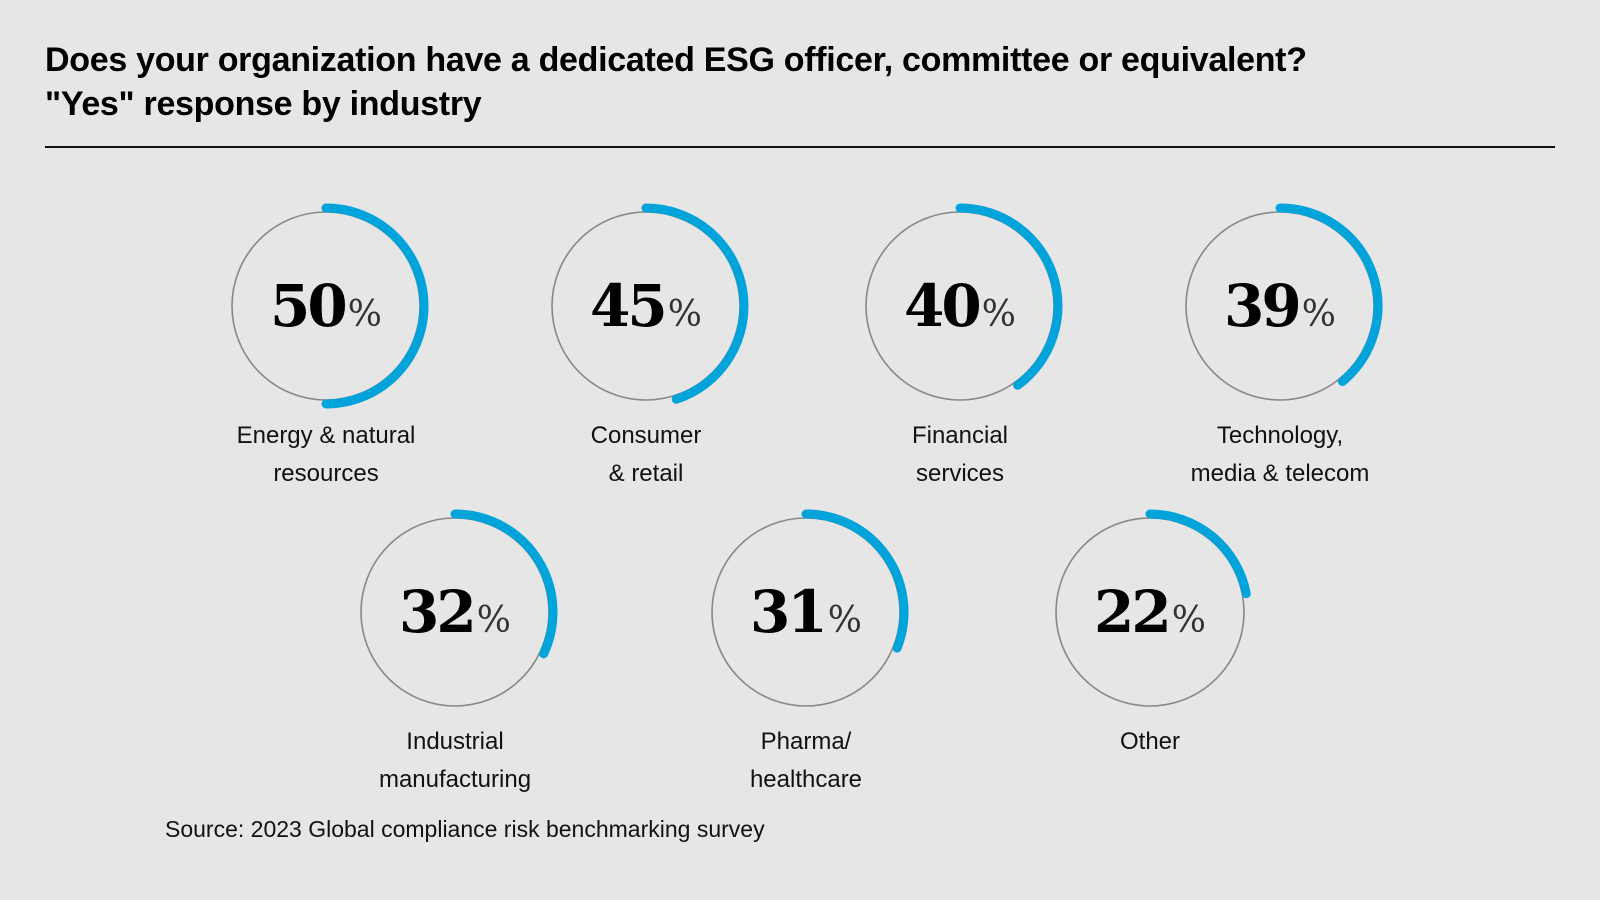  I want to click on gauge-6: 22% Other, so click(1153, 632).